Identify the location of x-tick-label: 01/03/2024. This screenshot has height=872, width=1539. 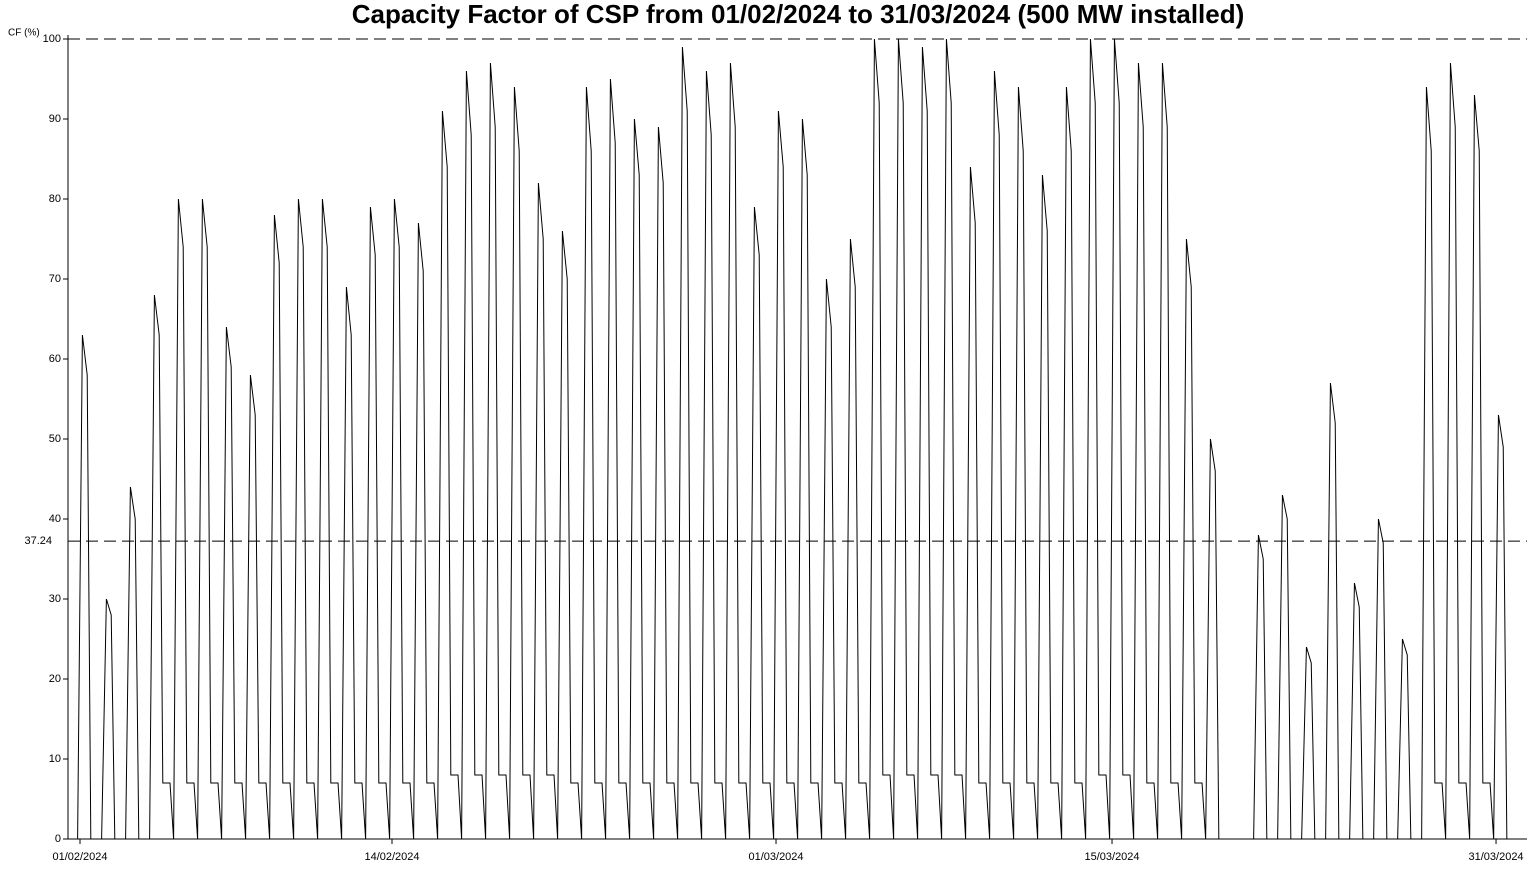
(775, 857).